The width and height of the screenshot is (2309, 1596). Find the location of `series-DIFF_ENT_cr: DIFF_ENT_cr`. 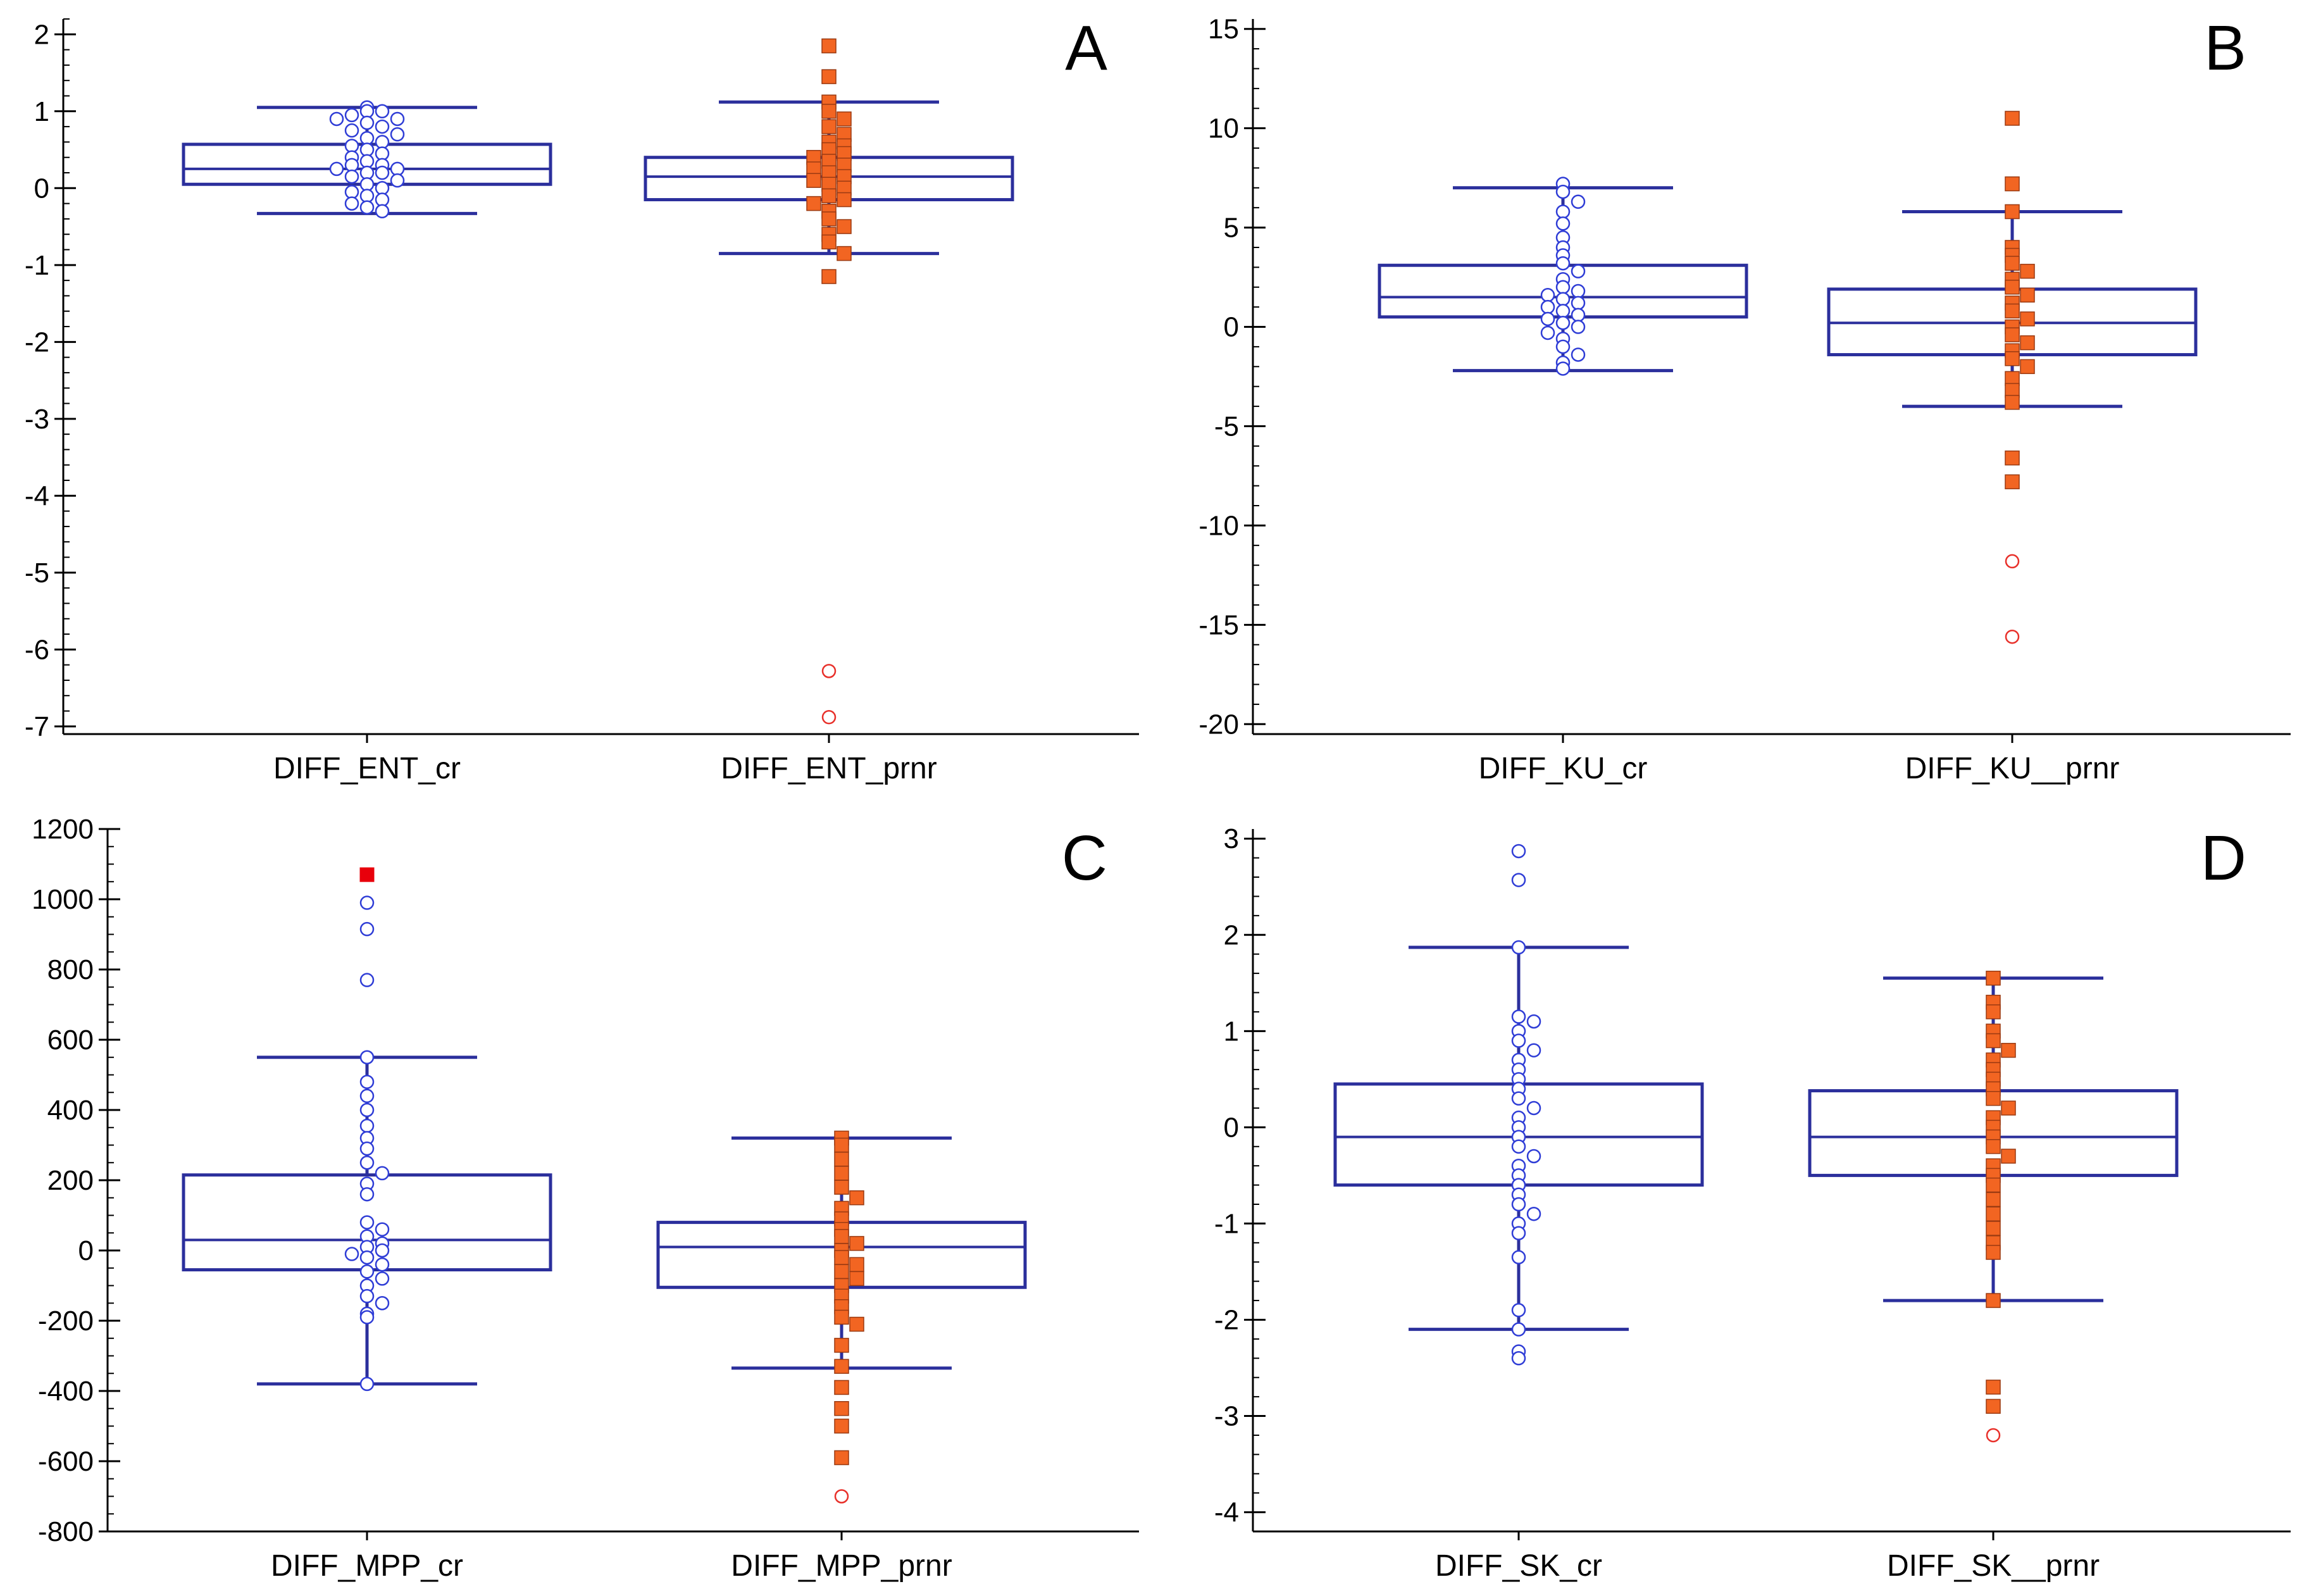

series-DIFF_ENT_cr: DIFF_ENT_cr is located at coordinates (367, 442).